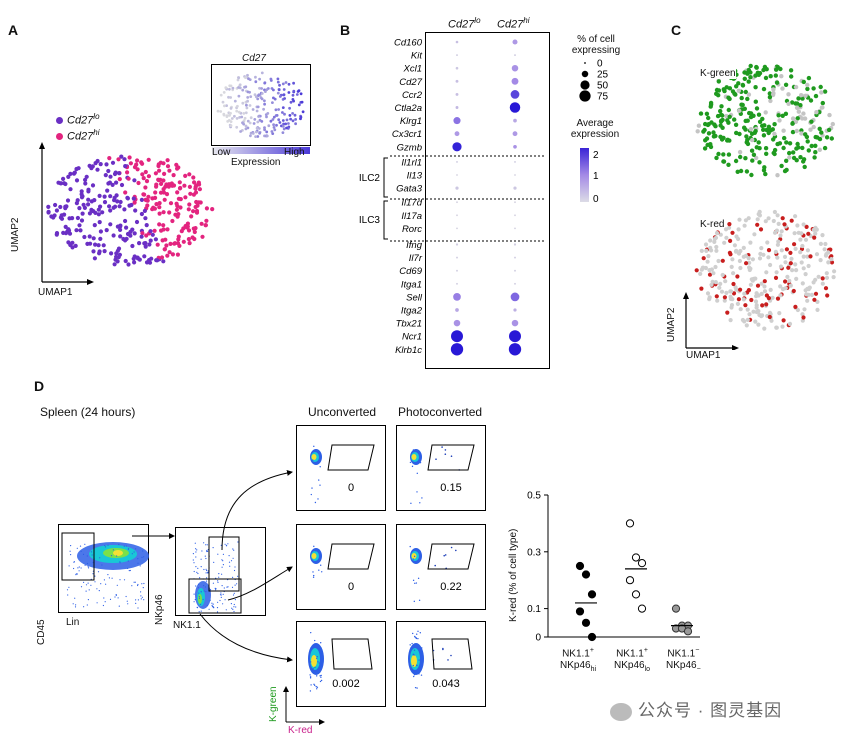 This screenshot has height=739, width=855. Describe the element at coordinates (671, 324) in the screenshot. I see `umap-c-ylabel: UMAP2` at that location.